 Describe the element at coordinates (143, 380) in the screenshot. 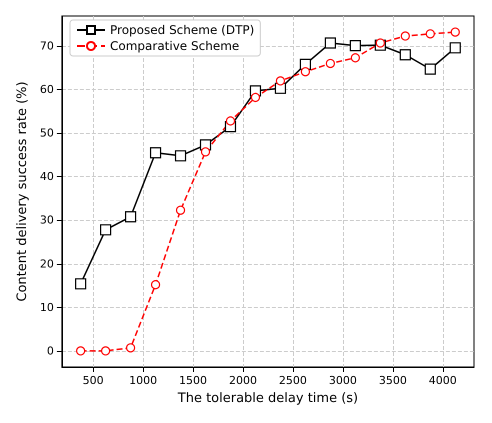

I see `x-tick-label: 1000` at that location.